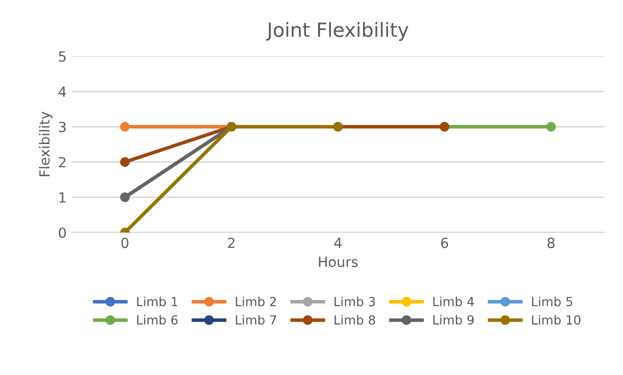  Describe the element at coordinates (62, 91) in the screenshot. I see `y-tick-label: 4` at that location.